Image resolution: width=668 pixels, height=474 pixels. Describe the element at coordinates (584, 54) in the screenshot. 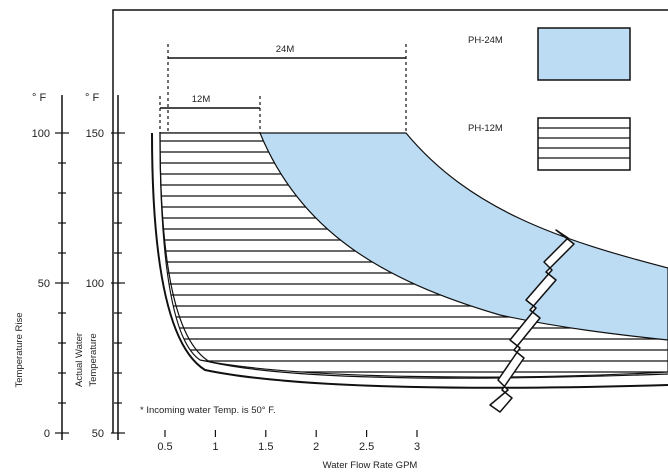

I see `legend-swatch-ph-24m` at that location.